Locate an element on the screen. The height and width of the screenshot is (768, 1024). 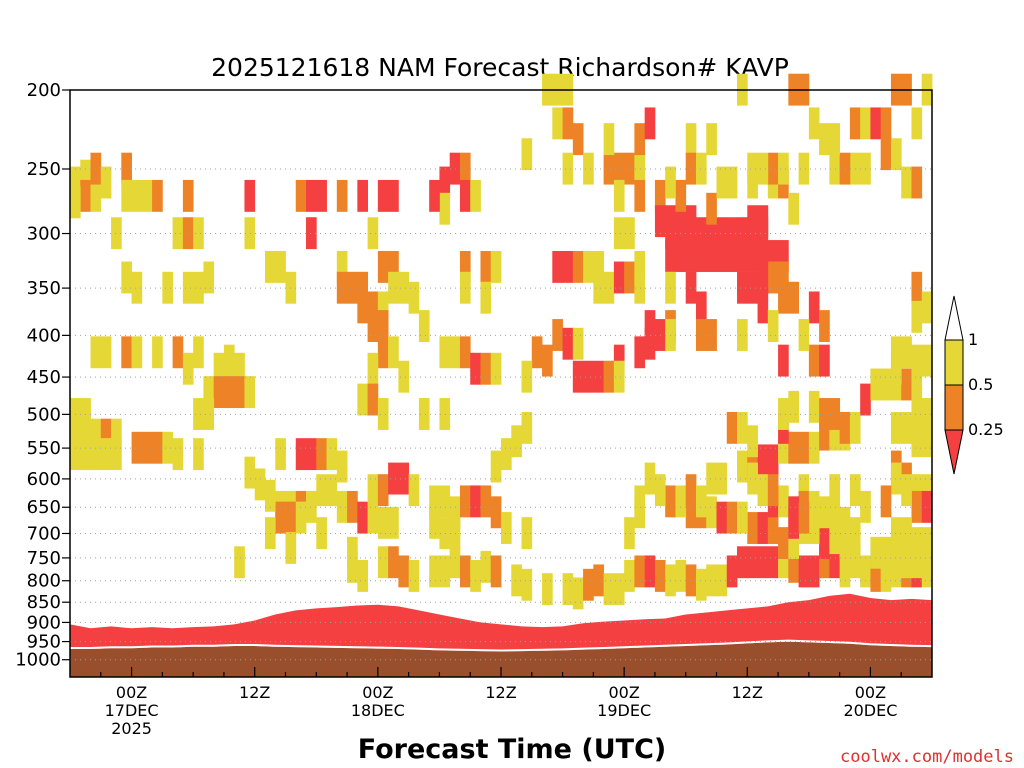
colorbar: 1 0.5 0.25 is located at coordinates (974, 385).